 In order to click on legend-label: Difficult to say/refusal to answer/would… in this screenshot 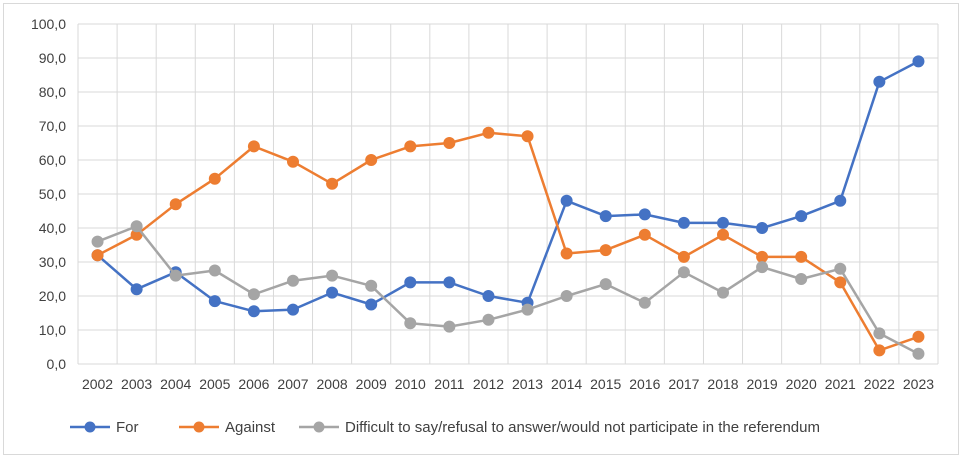, I will do `click(582, 427)`.